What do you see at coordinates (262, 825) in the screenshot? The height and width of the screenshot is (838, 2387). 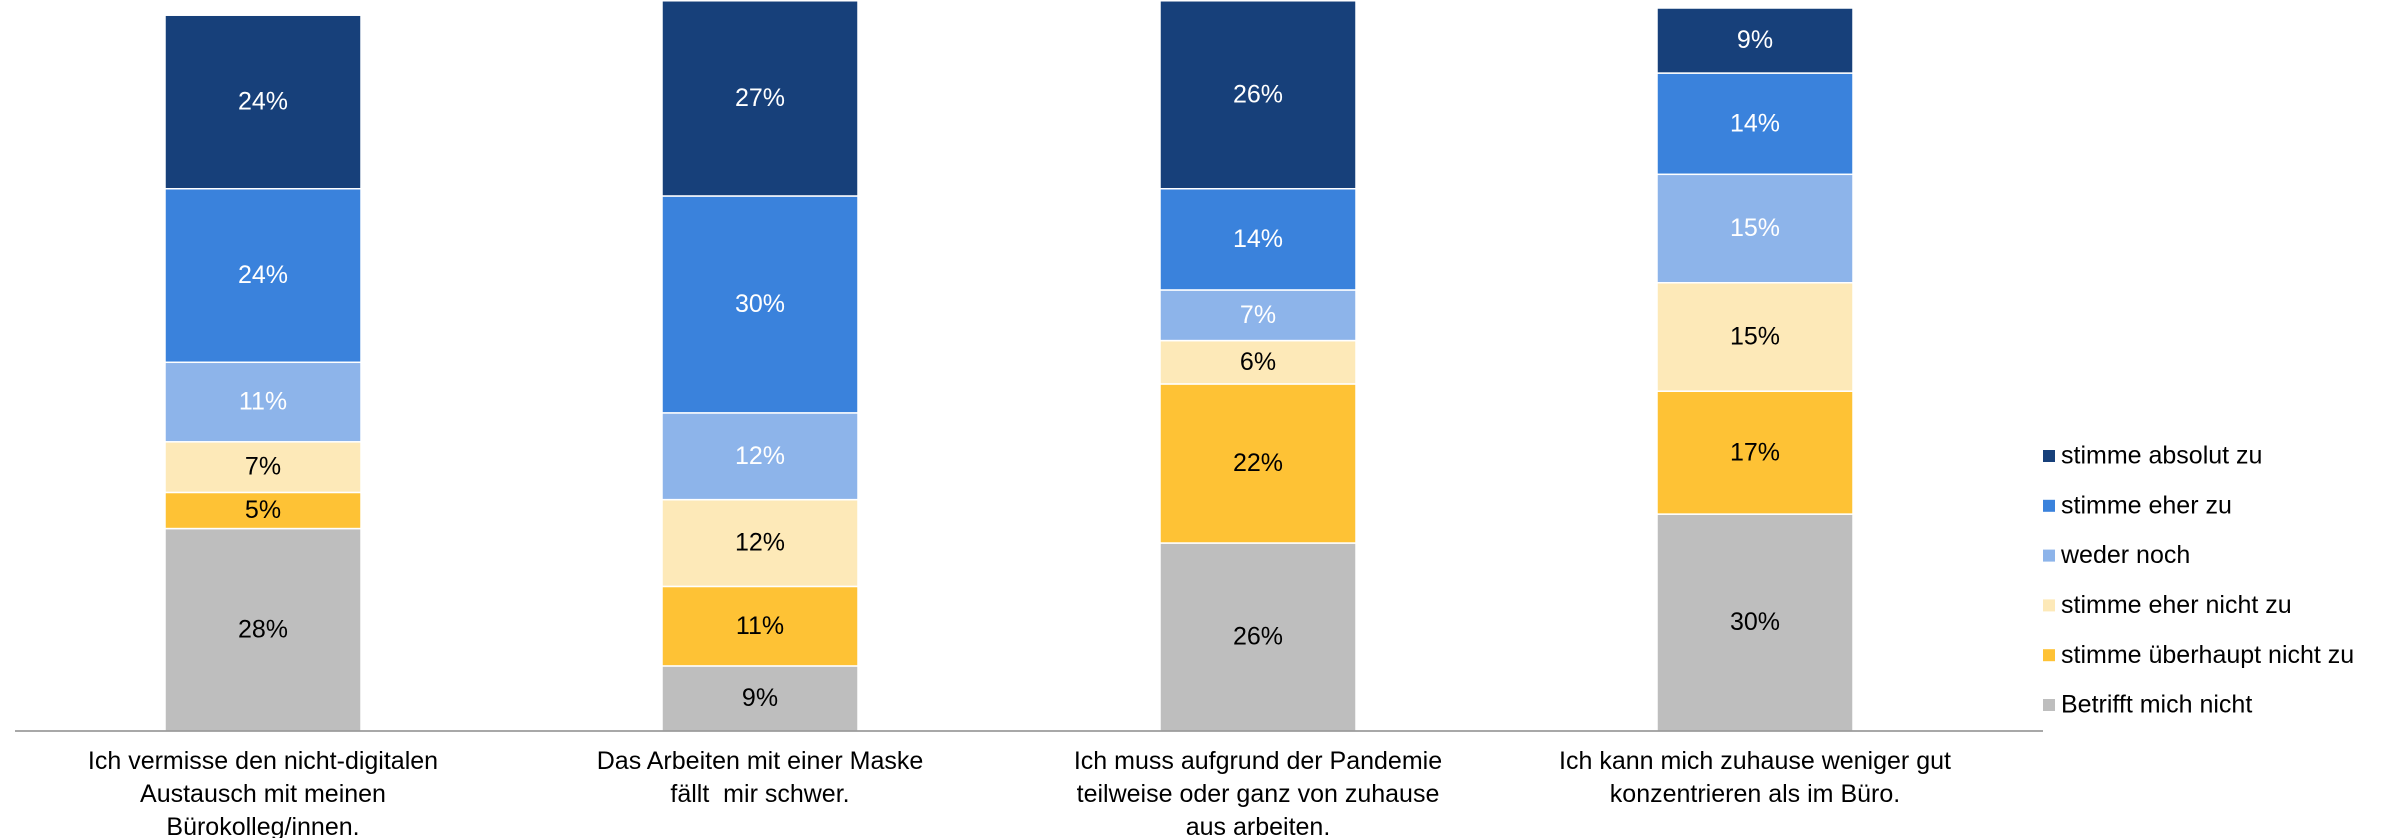 I see `label-line: Bürokolleg/innen.` at bounding box center [262, 825].